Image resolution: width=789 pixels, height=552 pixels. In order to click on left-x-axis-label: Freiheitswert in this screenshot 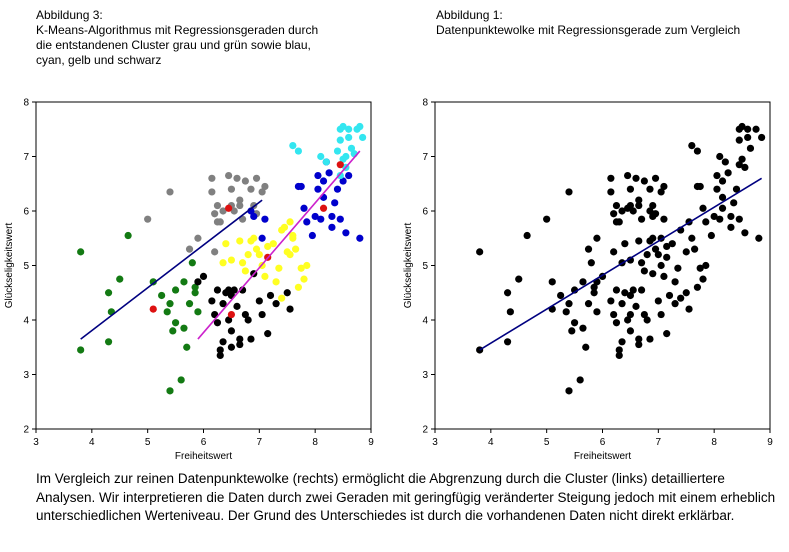, I will do `click(203, 456)`.